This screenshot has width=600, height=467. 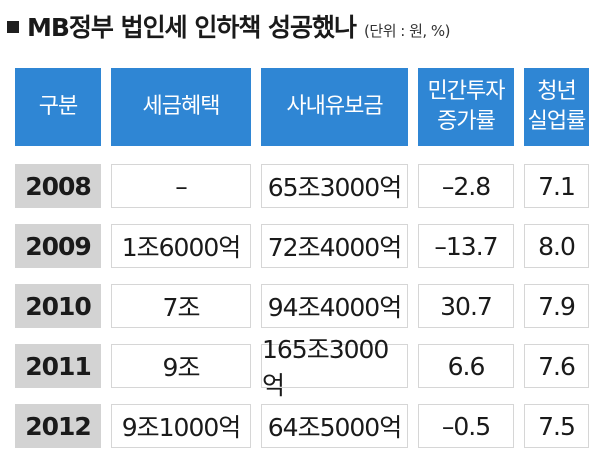 What do you see at coordinates (181, 246) in the screenshot?
I see `tax-benefit-cell: 1조6000억` at bounding box center [181, 246].